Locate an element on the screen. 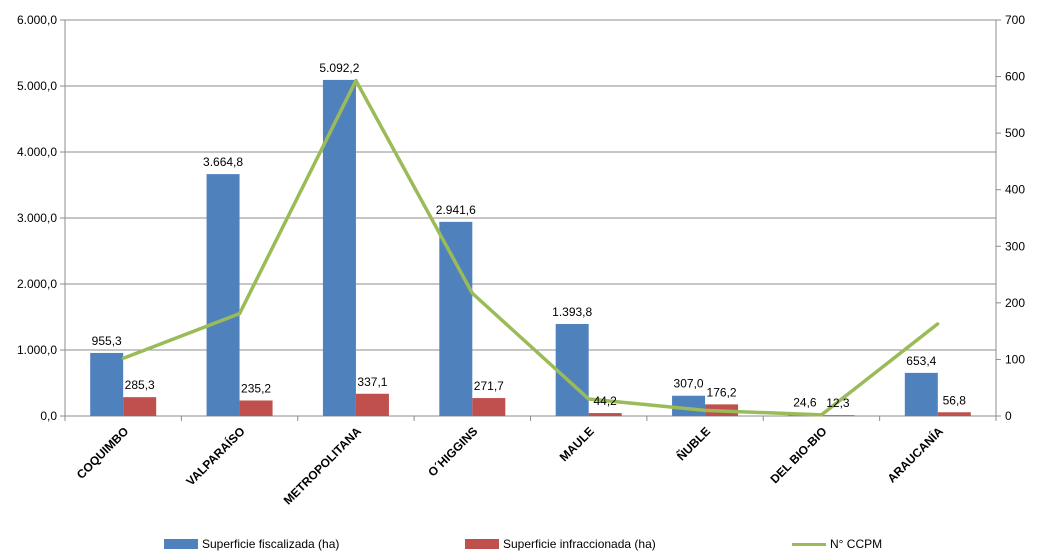  y-left-tick-label: 3.000,0 is located at coordinates (37, 218).